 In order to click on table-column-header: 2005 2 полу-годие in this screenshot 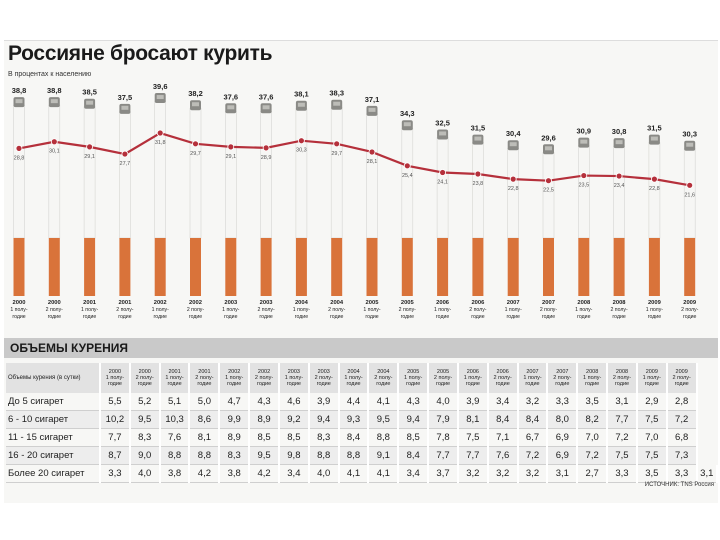, I will do `click(443, 378)`.